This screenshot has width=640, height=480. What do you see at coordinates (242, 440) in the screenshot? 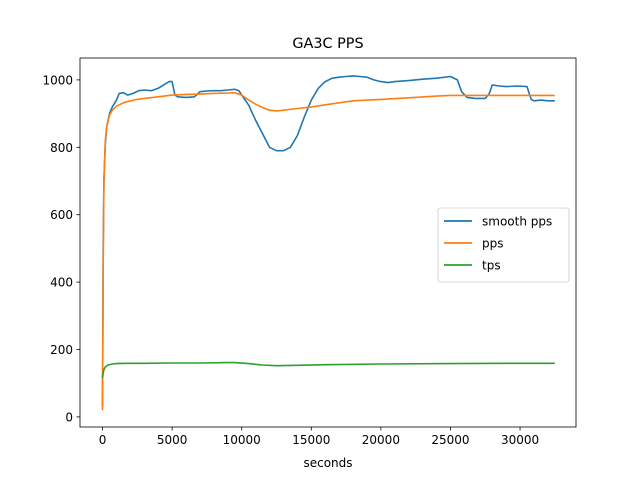
I see `x-tick-label-2: 10000` at bounding box center [242, 440].